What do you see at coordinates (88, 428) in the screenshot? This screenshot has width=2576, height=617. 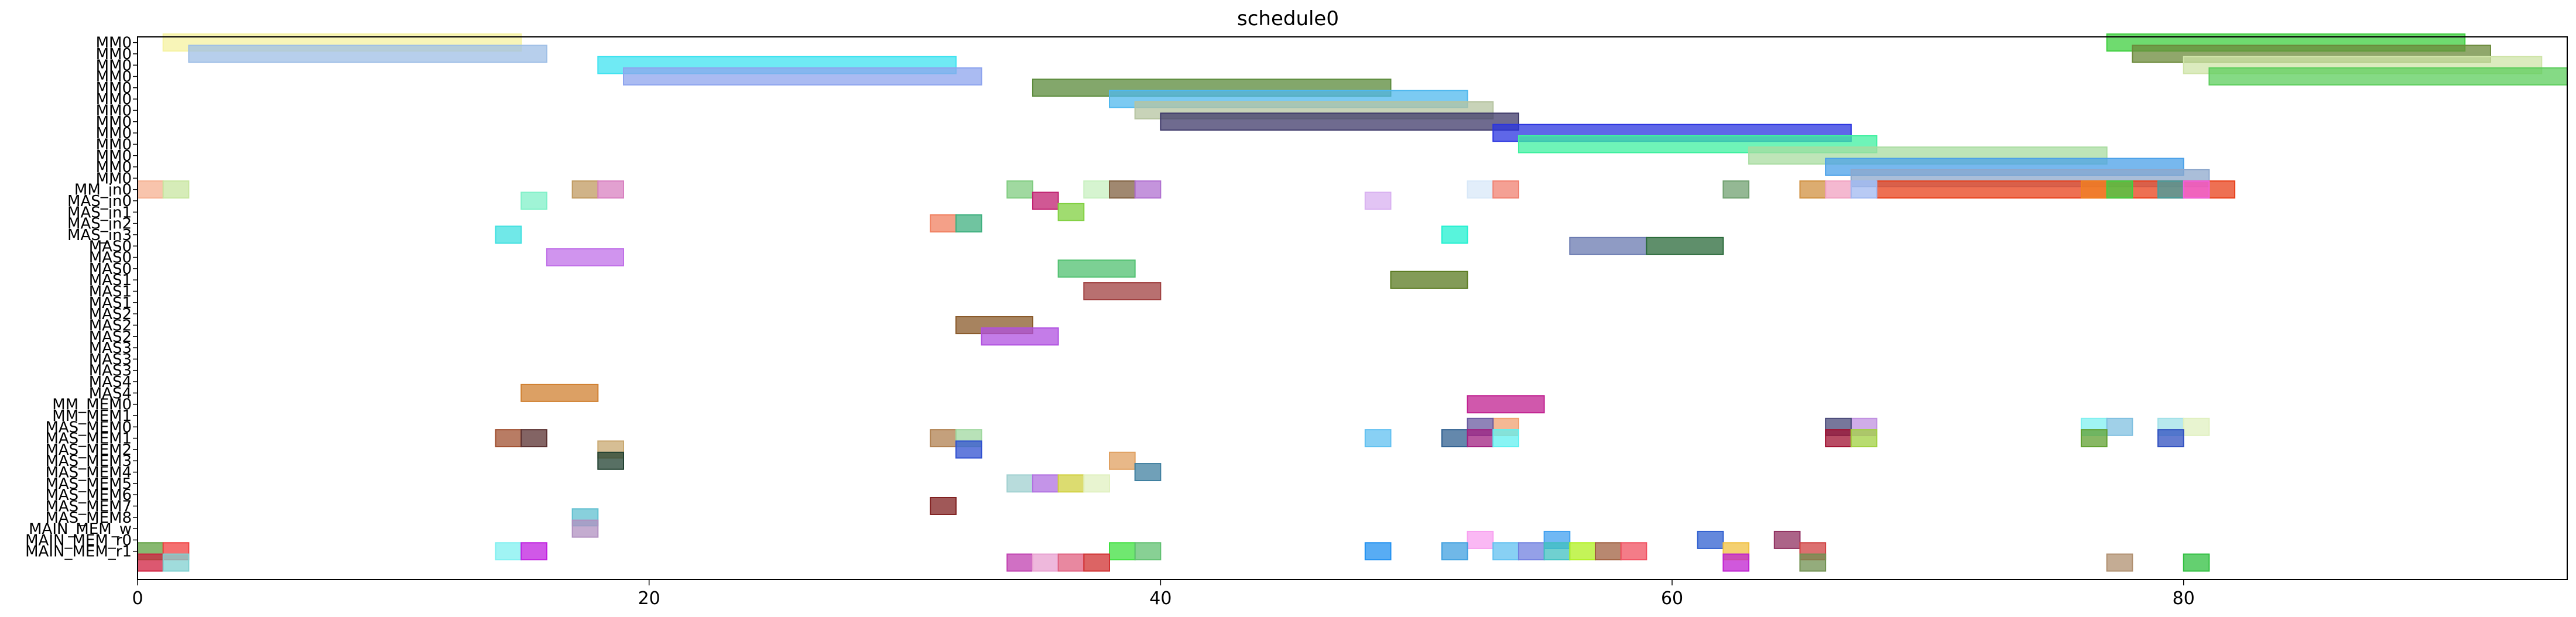 I see `y-tick-label: MAS_MEM0` at bounding box center [88, 428].